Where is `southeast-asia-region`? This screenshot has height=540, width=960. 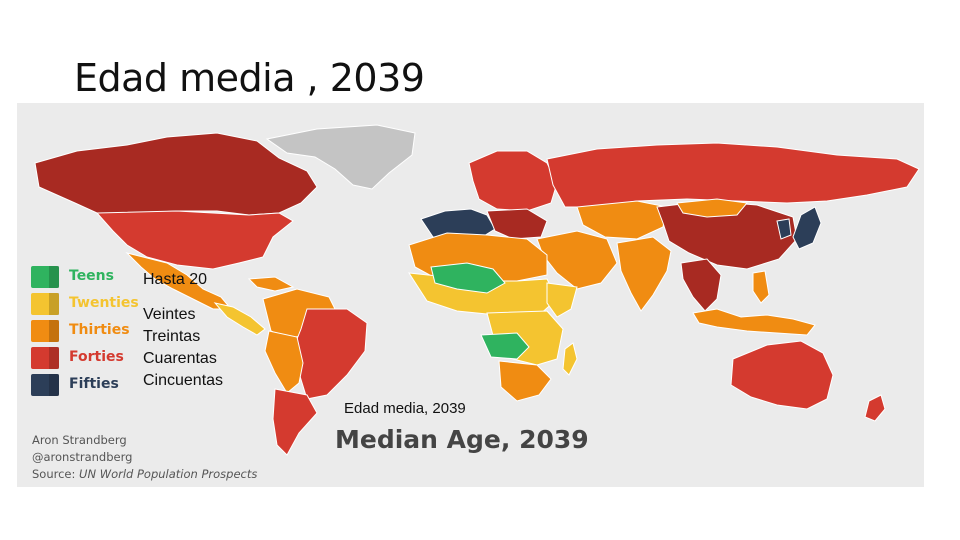
southeast-asia-region is located at coordinates (701, 285).